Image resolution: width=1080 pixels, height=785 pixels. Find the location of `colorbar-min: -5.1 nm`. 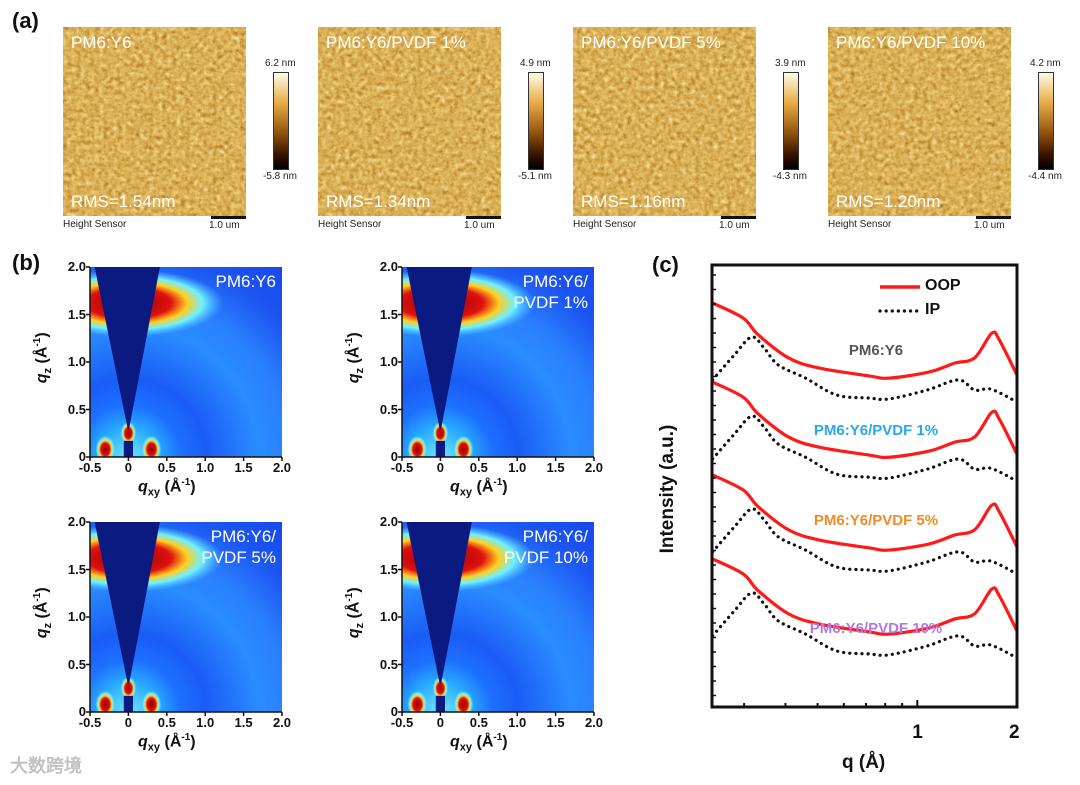

colorbar-min: -5.1 nm is located at coordinates (535, 176).